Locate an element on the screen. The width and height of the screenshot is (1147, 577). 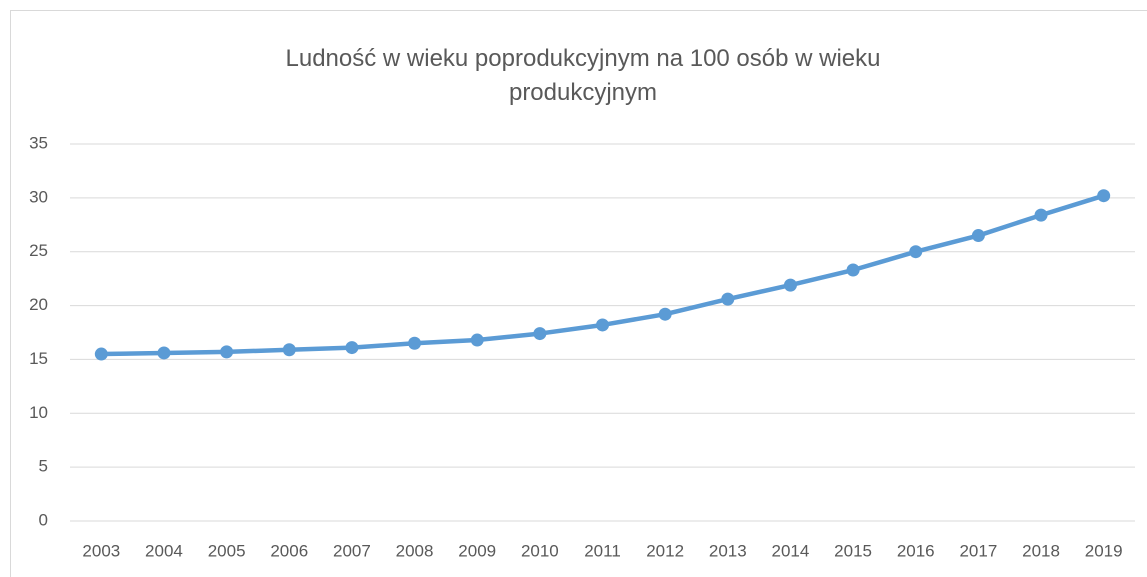
y-tick-label: 25 is located at coordinates (38, 250).